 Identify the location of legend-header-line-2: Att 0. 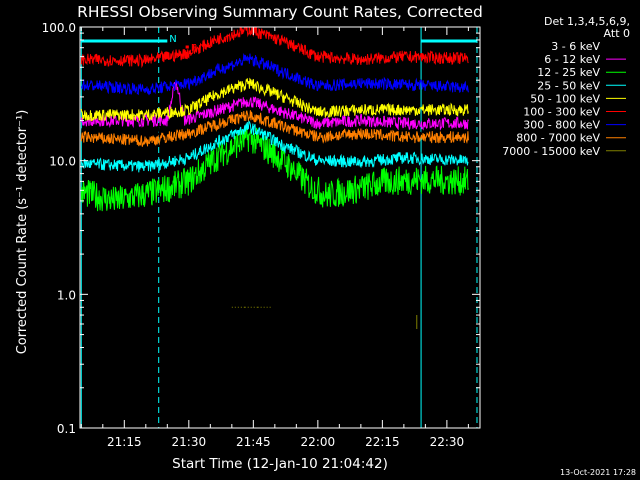
(617, 33).